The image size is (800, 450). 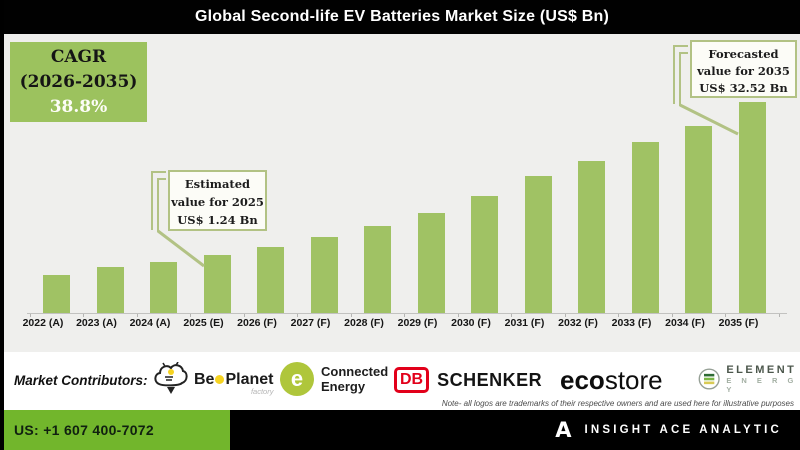 What do you see at coordinates (709, 379) in the screenshot?
I see `element-energy-circle-icon` at bounding box center [709, 379].